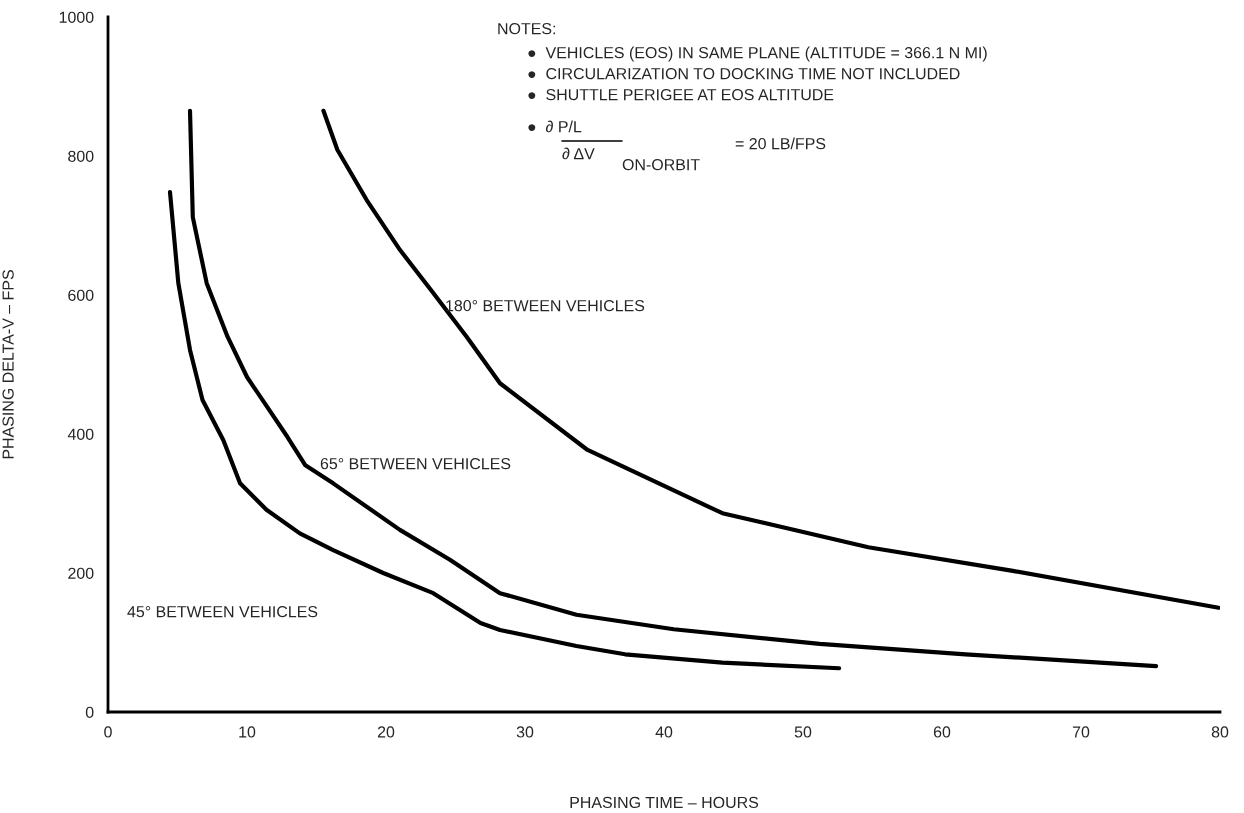 This screenshot has height=813, width=1244. Describe the element at coordinates (942, 732) in the screenshot. I see `x-tick-label: 60` at that location.